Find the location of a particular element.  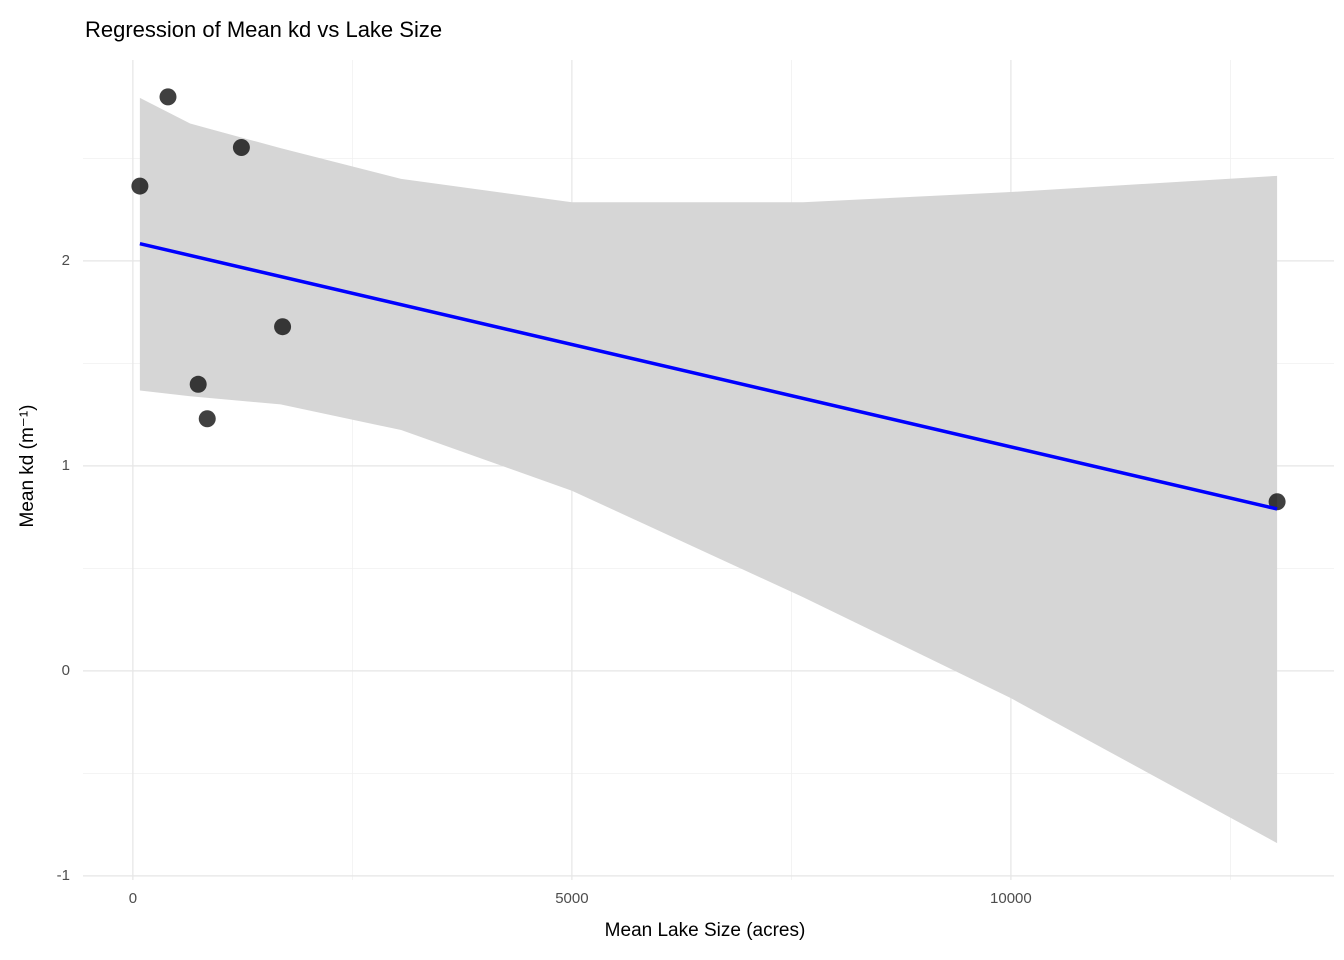

y-tick-label: -1 is located at coordinates (63, 875).